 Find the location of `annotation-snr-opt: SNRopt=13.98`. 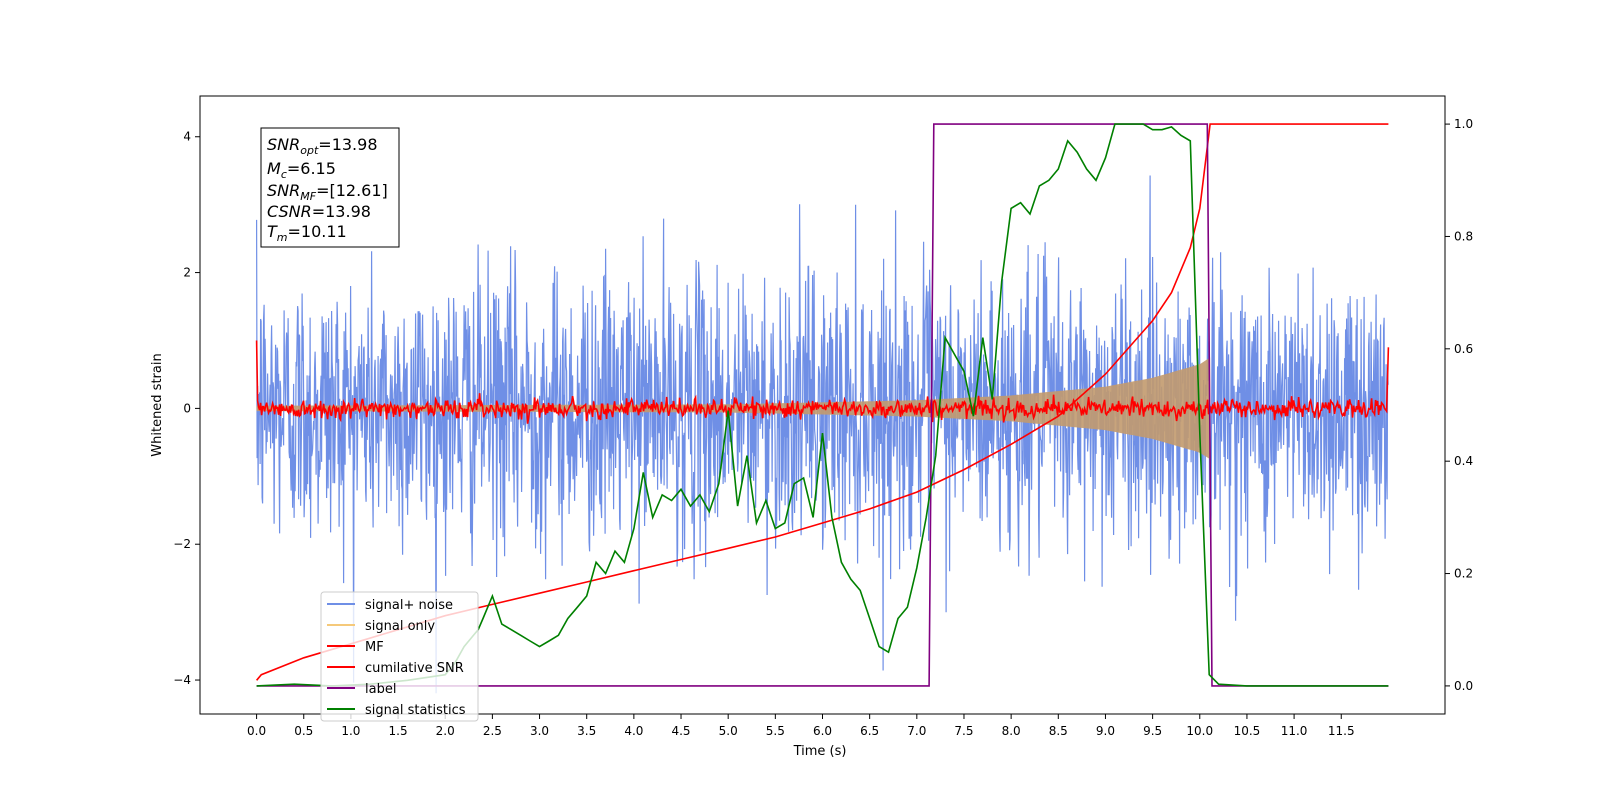

annotation-snr-opt: SNRopt=13.98 is located at coordinates (322, 146).